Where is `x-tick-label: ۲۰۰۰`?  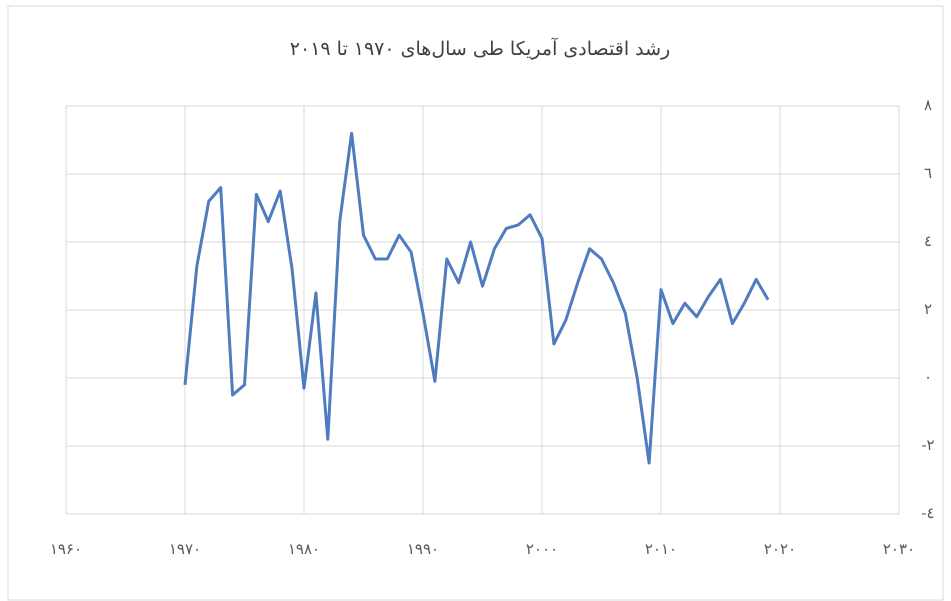 x-tick-label: ۲۰۰۰ is located at coordinates (542, 549).